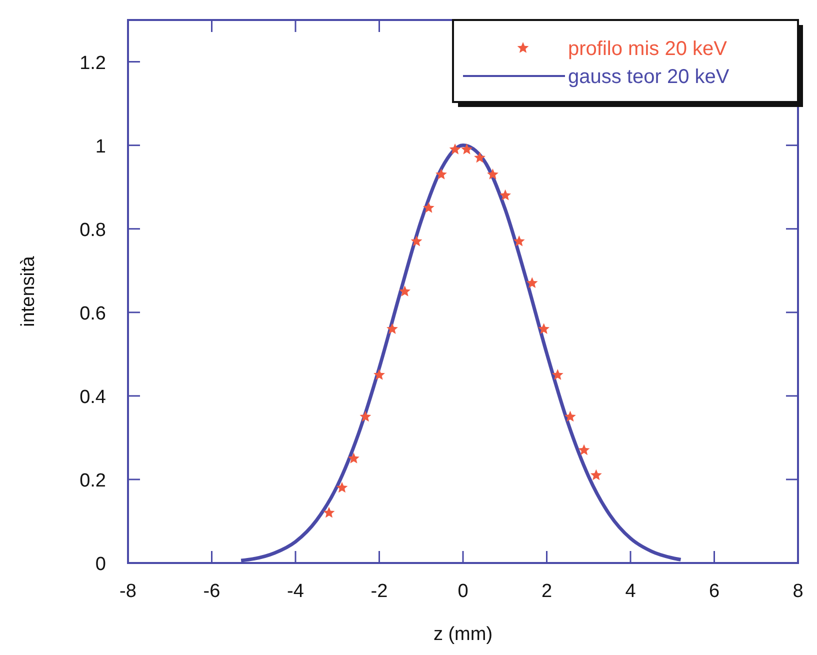 Image resolution: width=817 pixels, height=655 pixels. Describe the element at coordinates (463, 591) in the screenshot. I see `x-tick-label: 0` at that location.